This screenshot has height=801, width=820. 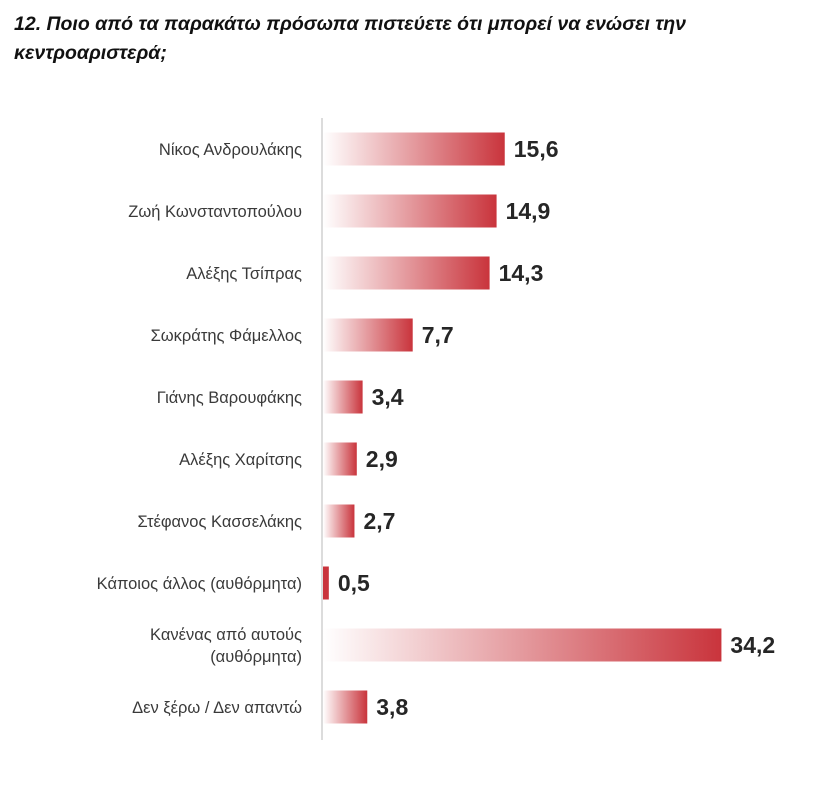 I want to click on category-label-line: Ζωή Κωνσταντοπούλου, so click(x=215, y=212).